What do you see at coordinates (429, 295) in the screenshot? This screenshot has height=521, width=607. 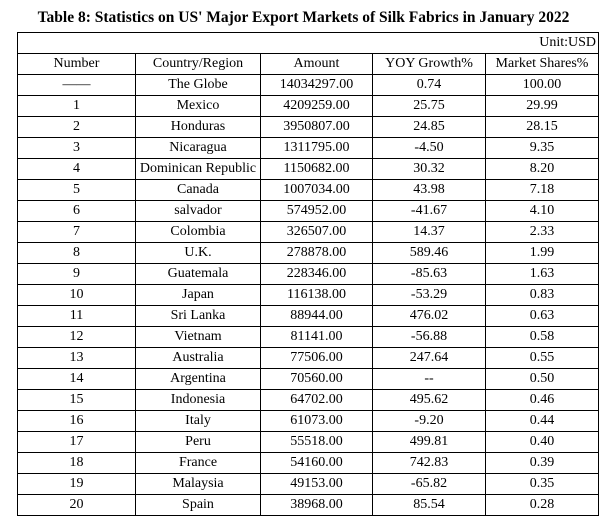 I see `table-cell: -53.29` at bounding box center [429, 295].